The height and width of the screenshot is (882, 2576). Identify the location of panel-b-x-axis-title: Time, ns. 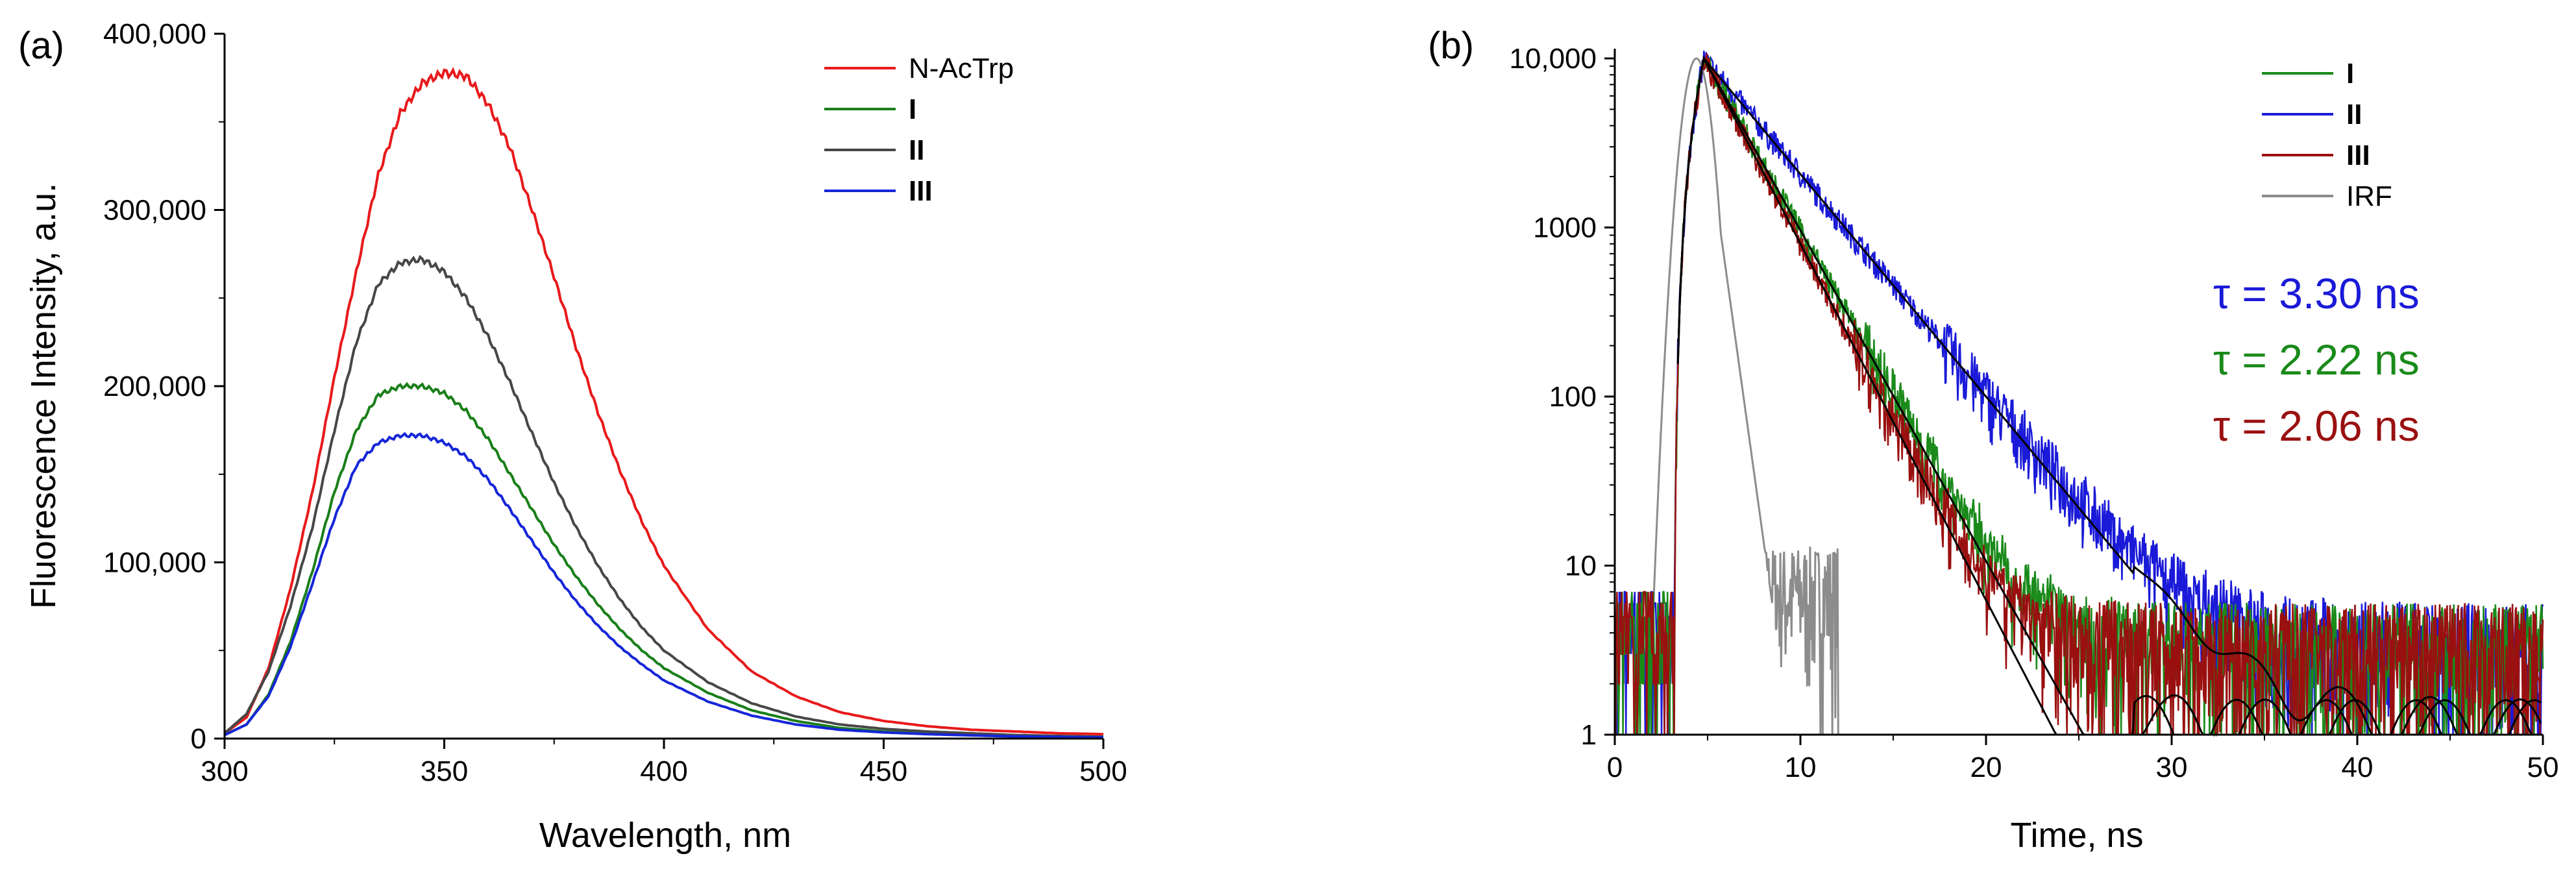
(2076, 835).